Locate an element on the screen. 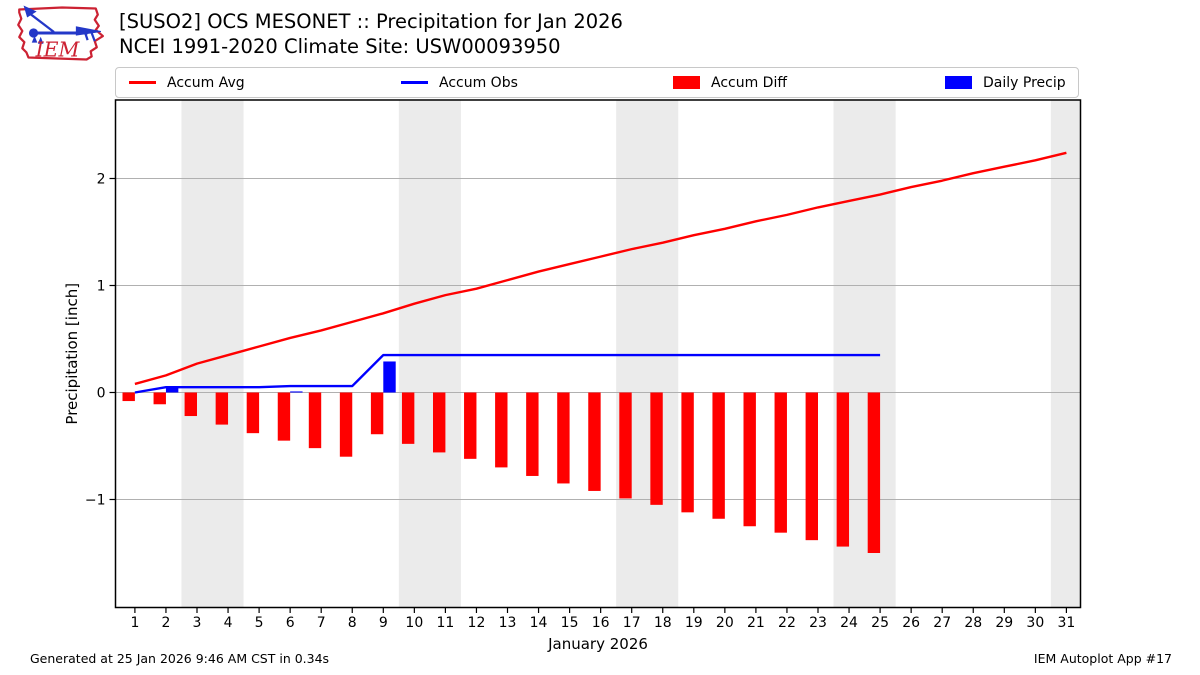  y-axis: −1 0 1 2 Precipitation [inch] is located at coordinates (89, 340).